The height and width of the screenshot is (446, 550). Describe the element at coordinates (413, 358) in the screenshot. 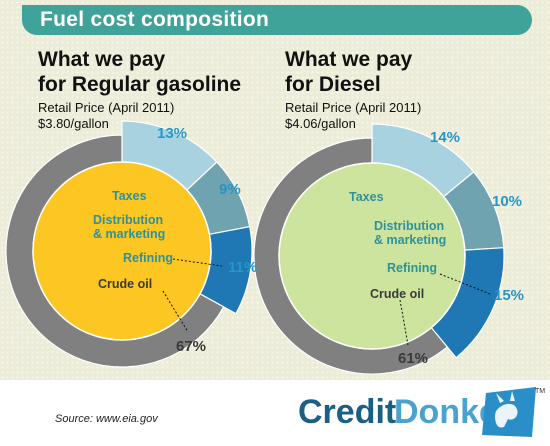

I see `diesel-pct-crude: 61%` at that location.